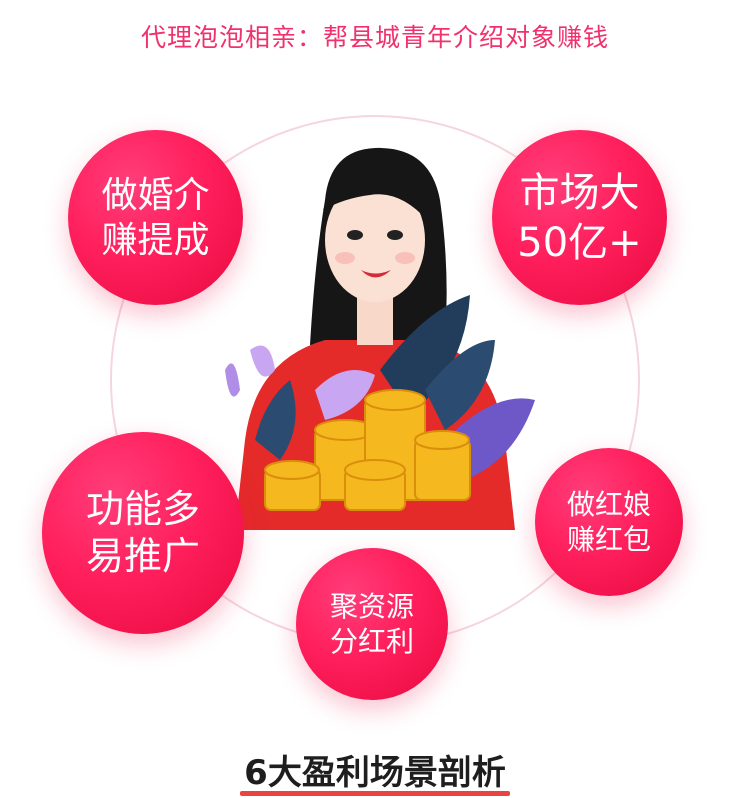 This screenshot has height=798, width=750. I want to click on bubble-features: 功能多 易推广, so click(143, 533).